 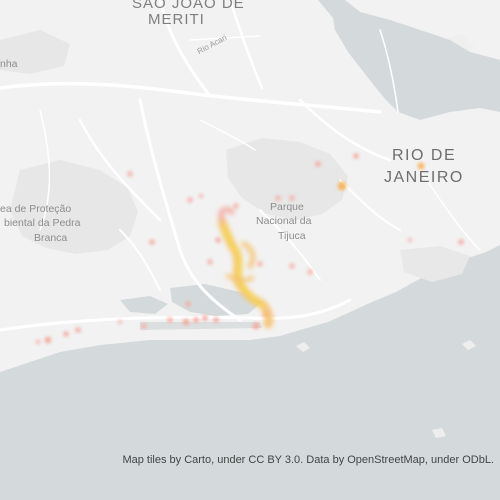 I want to click on hills-gericino, so click(x=35, y=52).